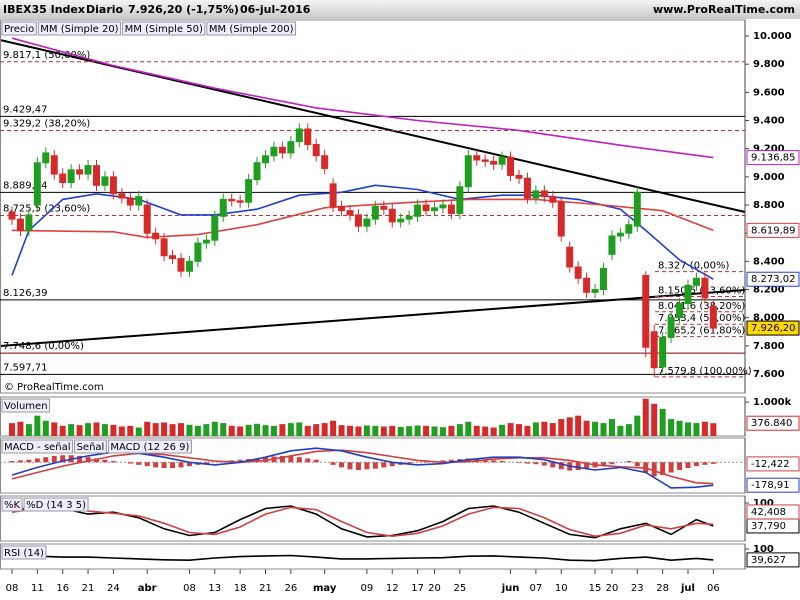 The image size is (800, 600). Describe the element at coordinates (768, 512) in the screenshot. I see `value-badge-label: 42,408` at that location.